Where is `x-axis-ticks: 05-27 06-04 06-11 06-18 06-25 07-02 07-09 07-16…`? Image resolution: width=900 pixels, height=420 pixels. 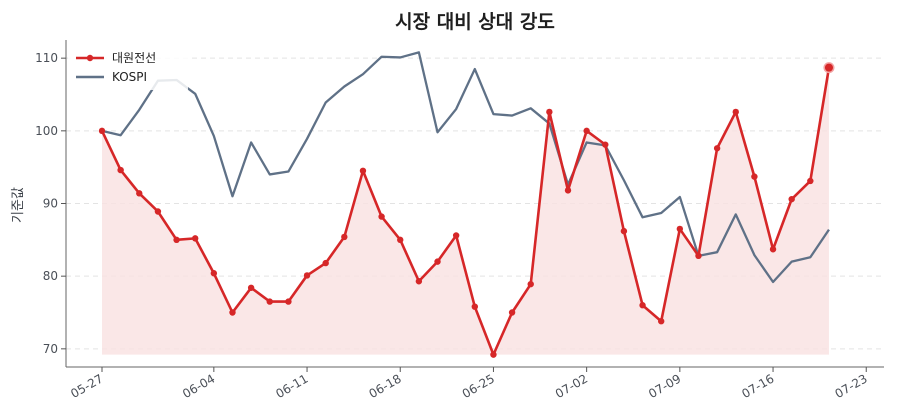
x-axis-ticks: 05-27 06-04 06-11 06-18 06-25 07-02 07-09 07-16… is located at coordinates (469, 384).